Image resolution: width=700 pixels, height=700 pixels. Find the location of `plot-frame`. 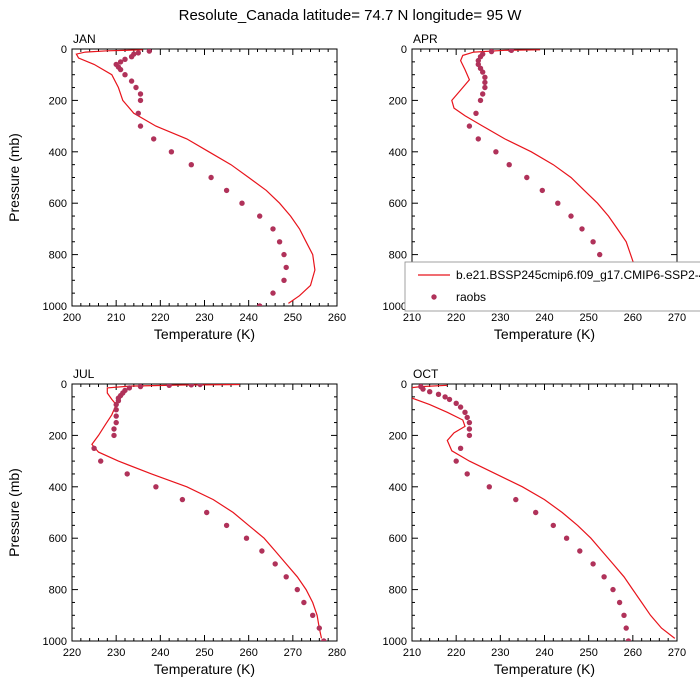

plot-frame is located at coordinates (544, 512).